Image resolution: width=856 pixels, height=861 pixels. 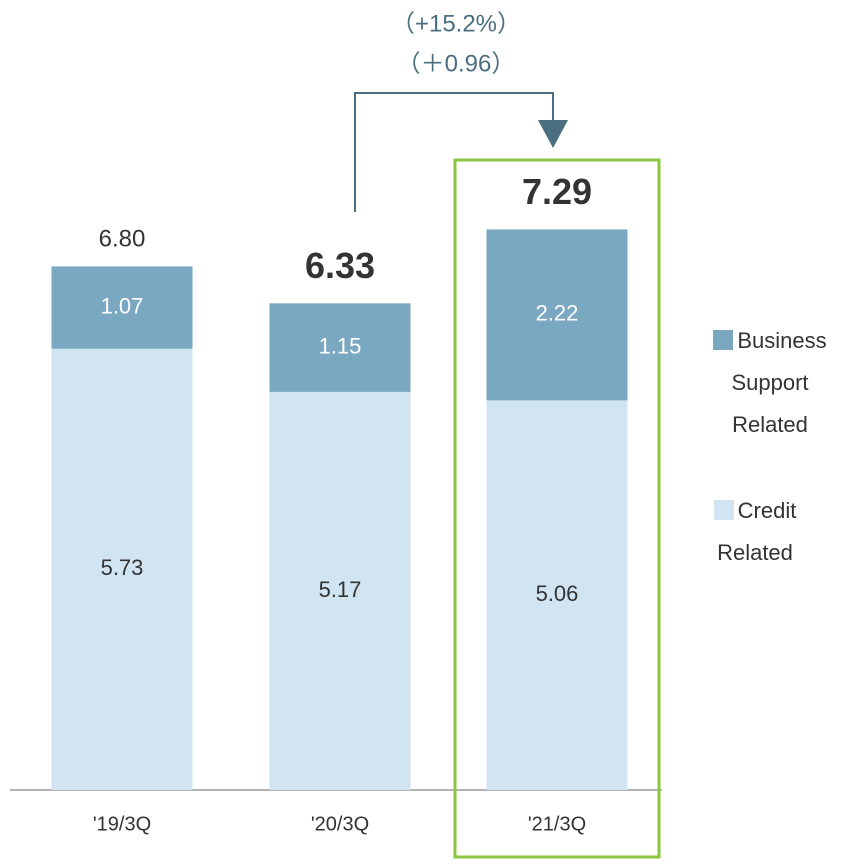 I want to click on legend-item: Business Support Related, so click(x=770, y=383).